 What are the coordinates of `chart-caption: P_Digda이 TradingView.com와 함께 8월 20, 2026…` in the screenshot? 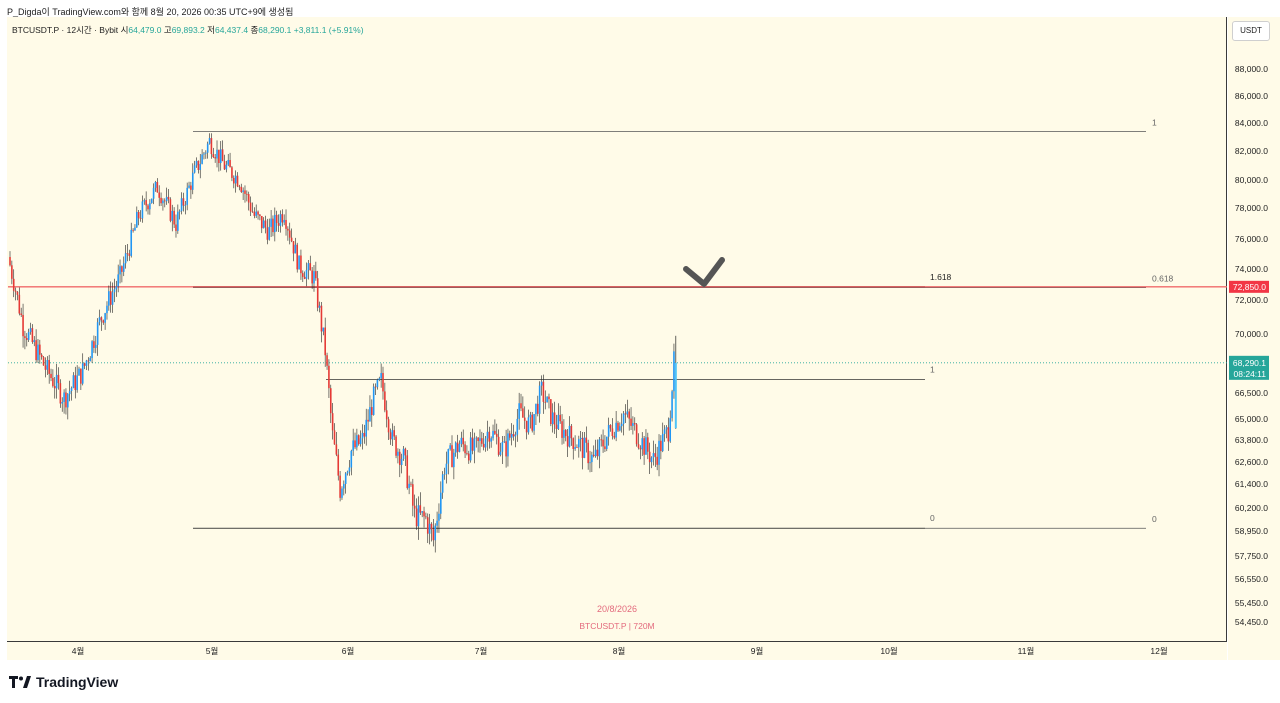 It's located at (150, 12).